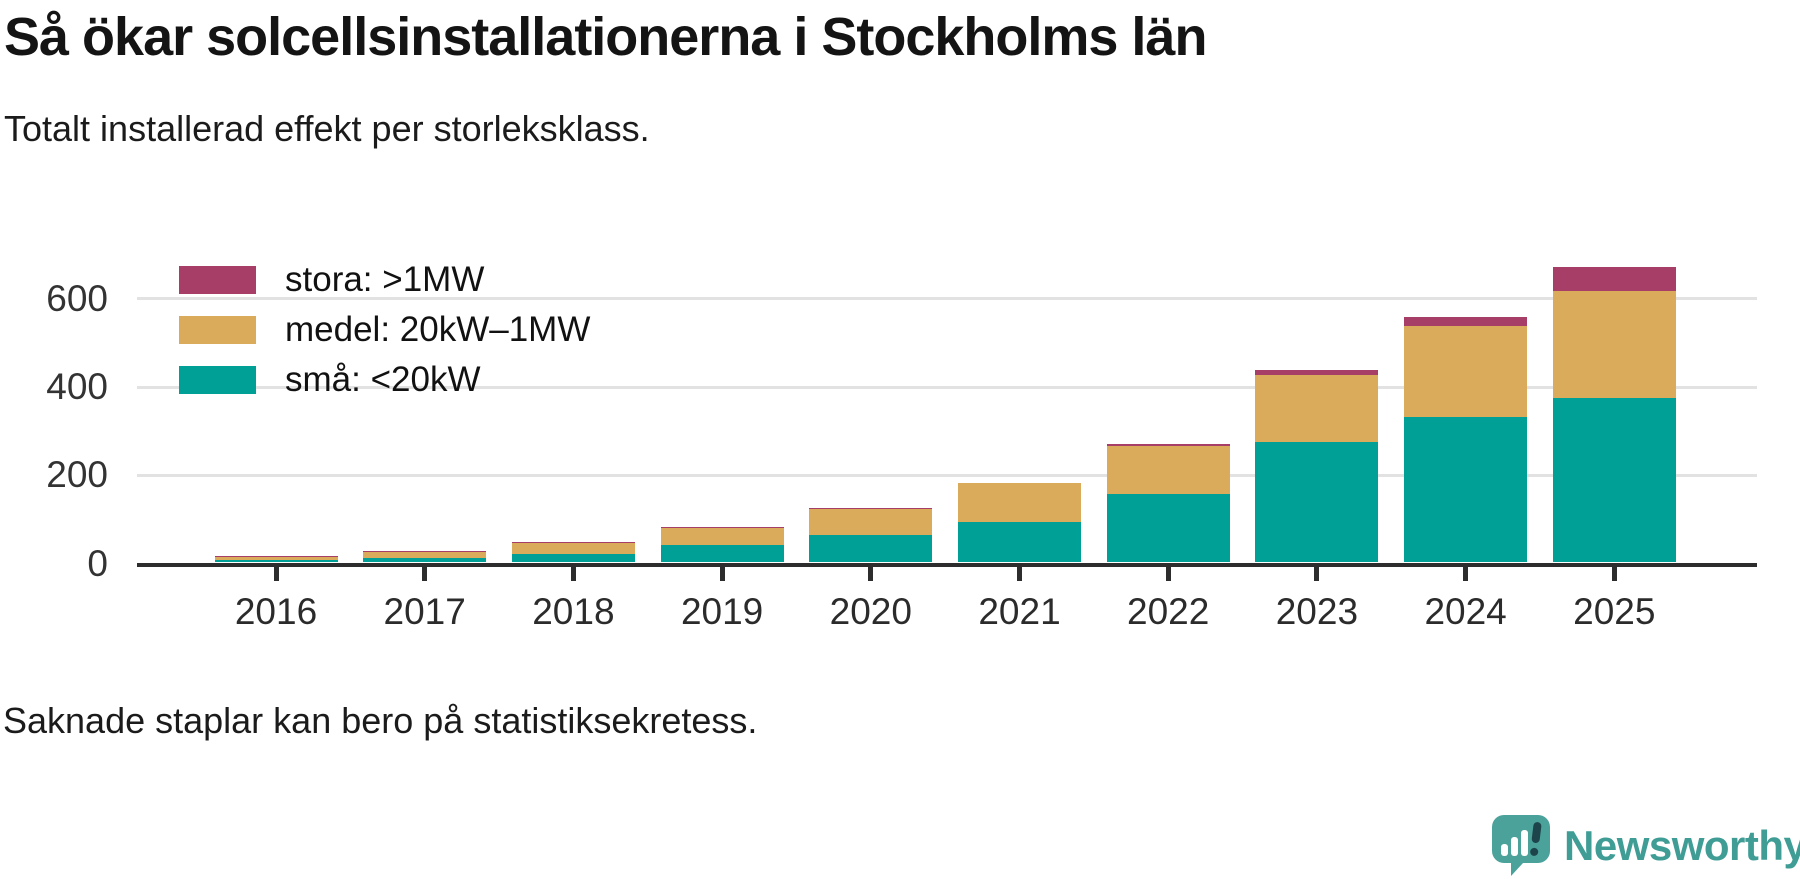 This screenshot has width=1800, height=879. What do you see at coordinates (1536, 839) in the screenshot?
I see `exclamation-mark` at bounding box center [1536, 839].